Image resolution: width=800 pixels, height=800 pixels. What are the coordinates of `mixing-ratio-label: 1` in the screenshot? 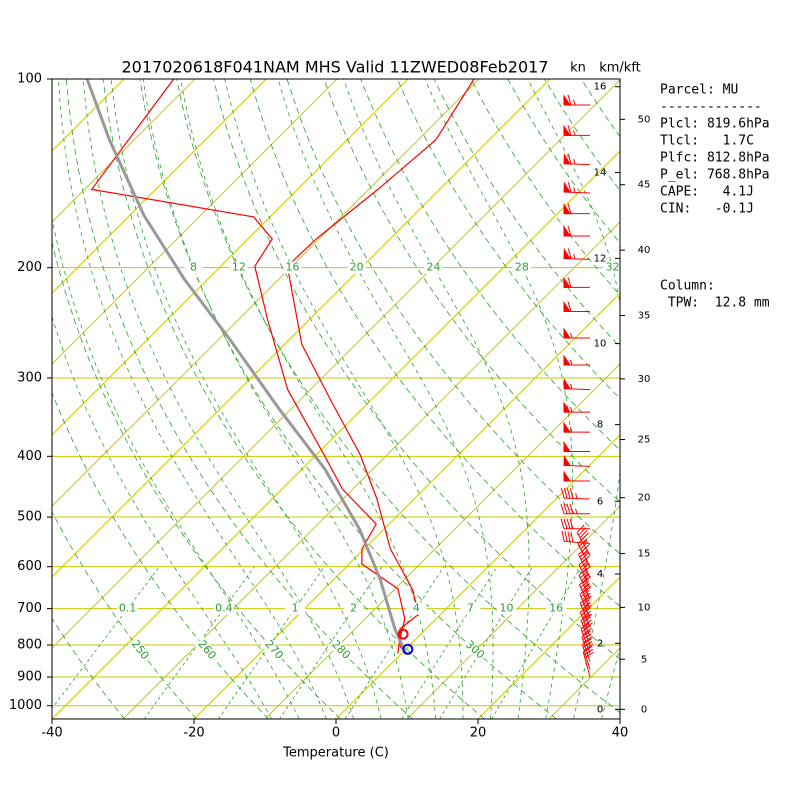 It's located at (295, 608).